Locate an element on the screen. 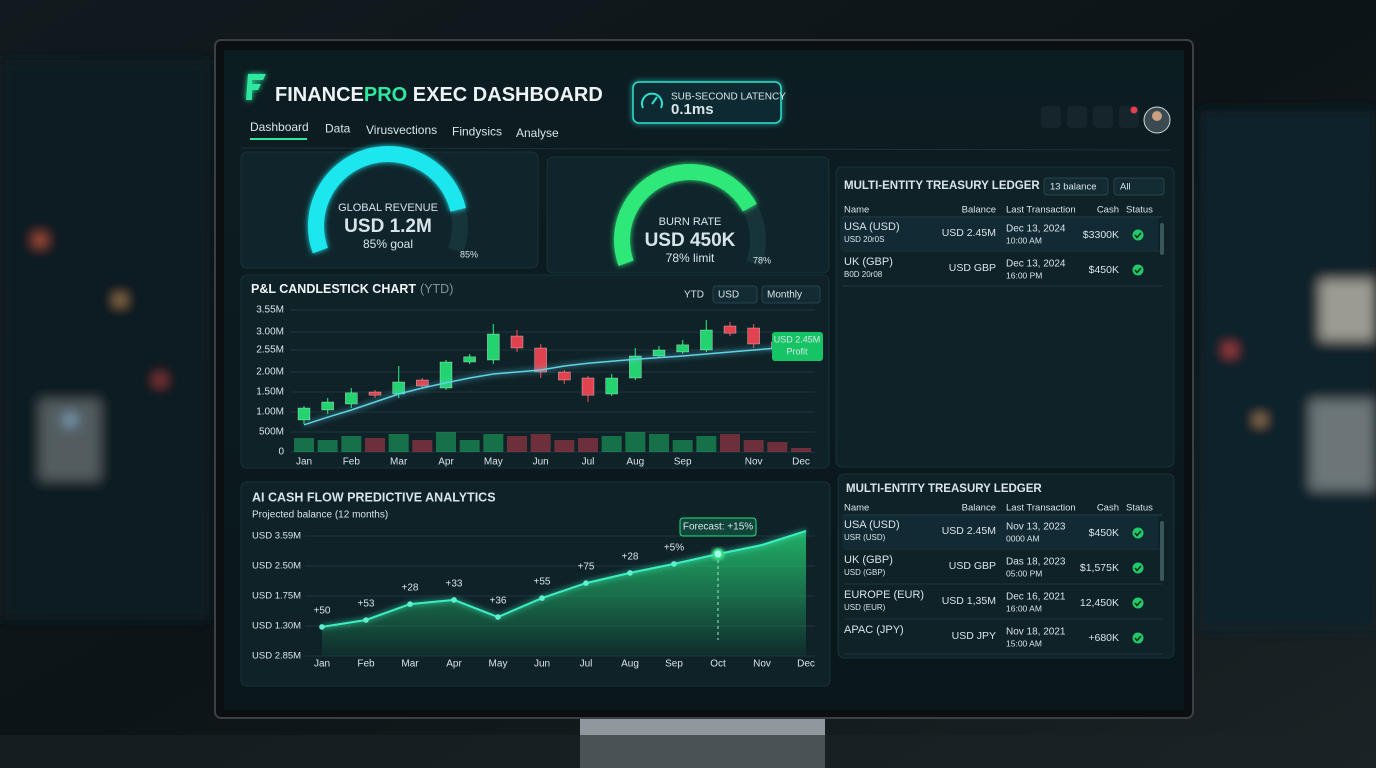  entity-name: UK (GBP) is located at coordinates (868, 262).